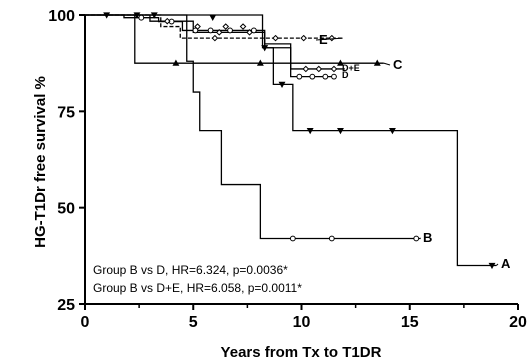 The image size is (530, 363). Describe the element at coordinates (66, 209) in the screenshot. I see `y-tick-label: 50` at that location.